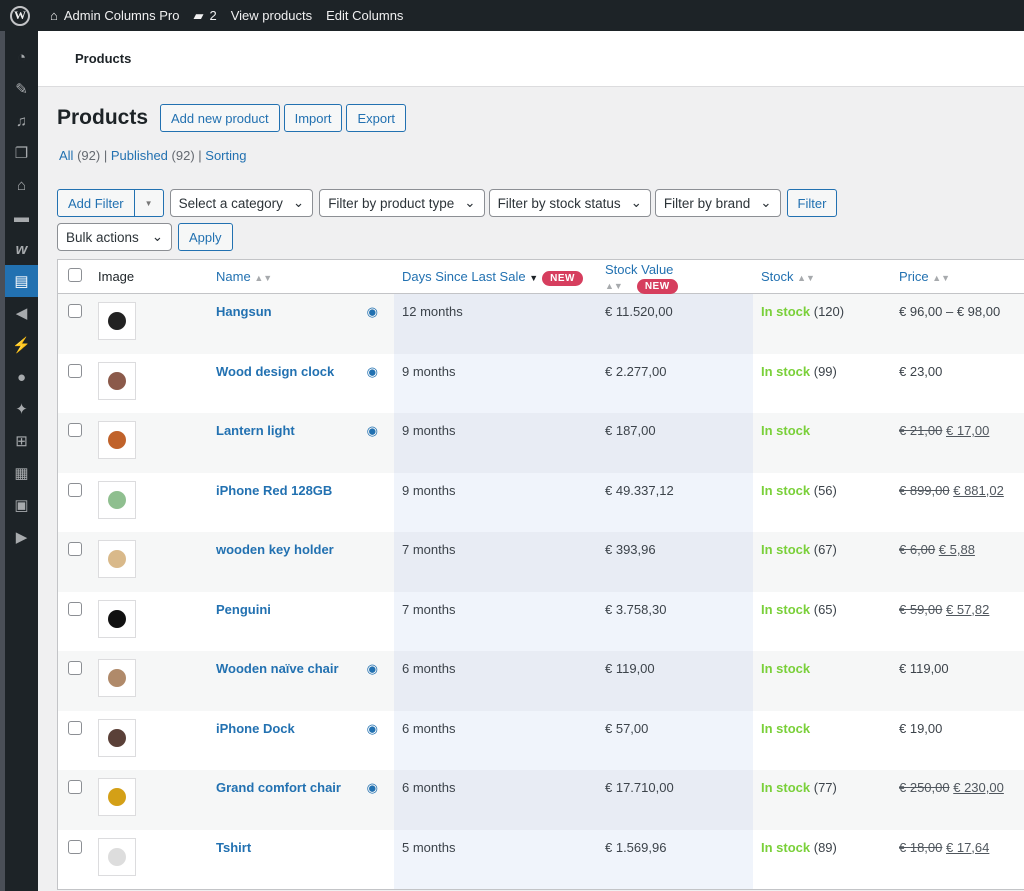 The height and width of the screenshot is (891, 1024). Describe the element at coordinates (21, 377) in the screenshot. I see `users-icon: ●` at that location.